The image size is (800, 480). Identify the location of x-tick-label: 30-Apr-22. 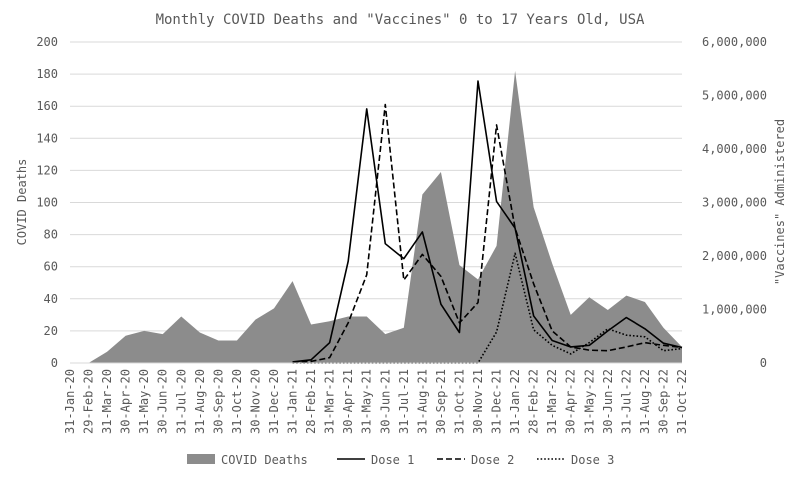
(571, 401).